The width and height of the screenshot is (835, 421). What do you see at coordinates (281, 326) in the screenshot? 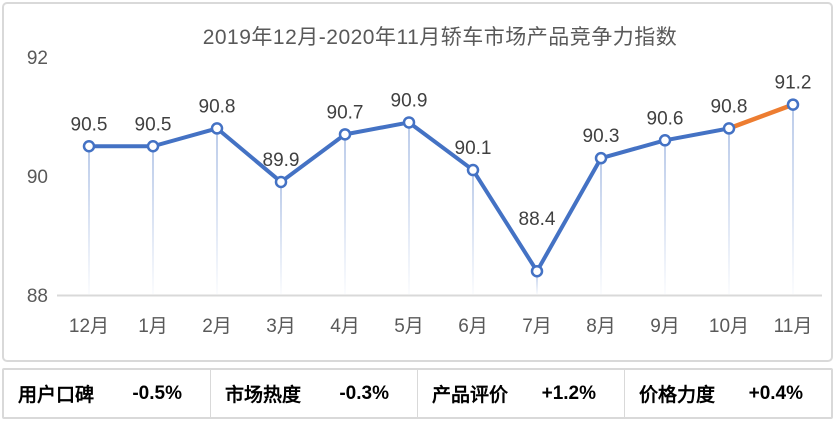
I see `x-tick-label: 3月` at bounding box center [281, 326].